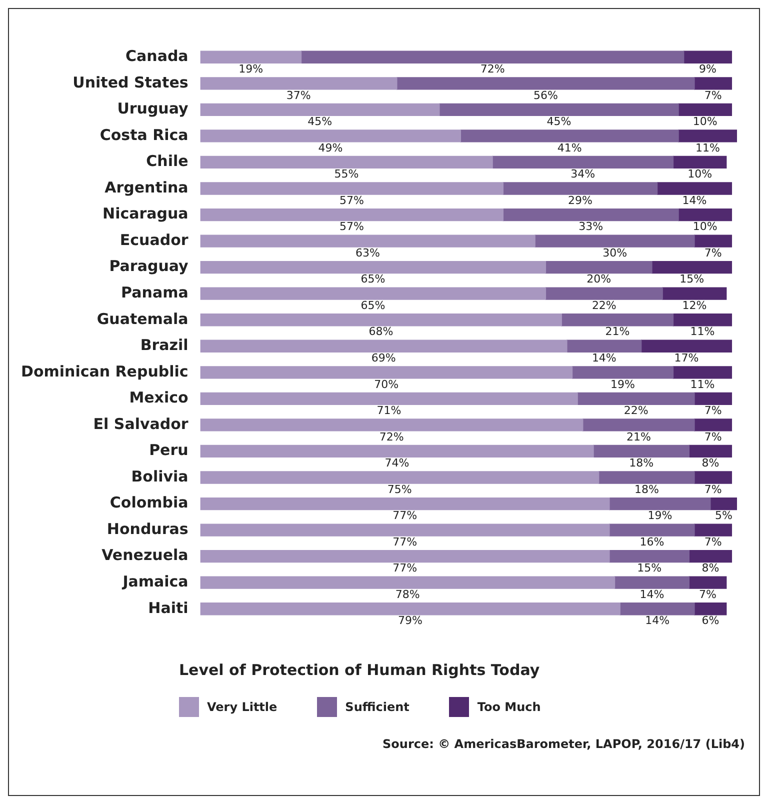 The width and height of the screenshot is (770, 806). What do you see at coordinates (386, 384) in the screenshot?
I see `data-label: 70%` at bounding box center [386, 384].